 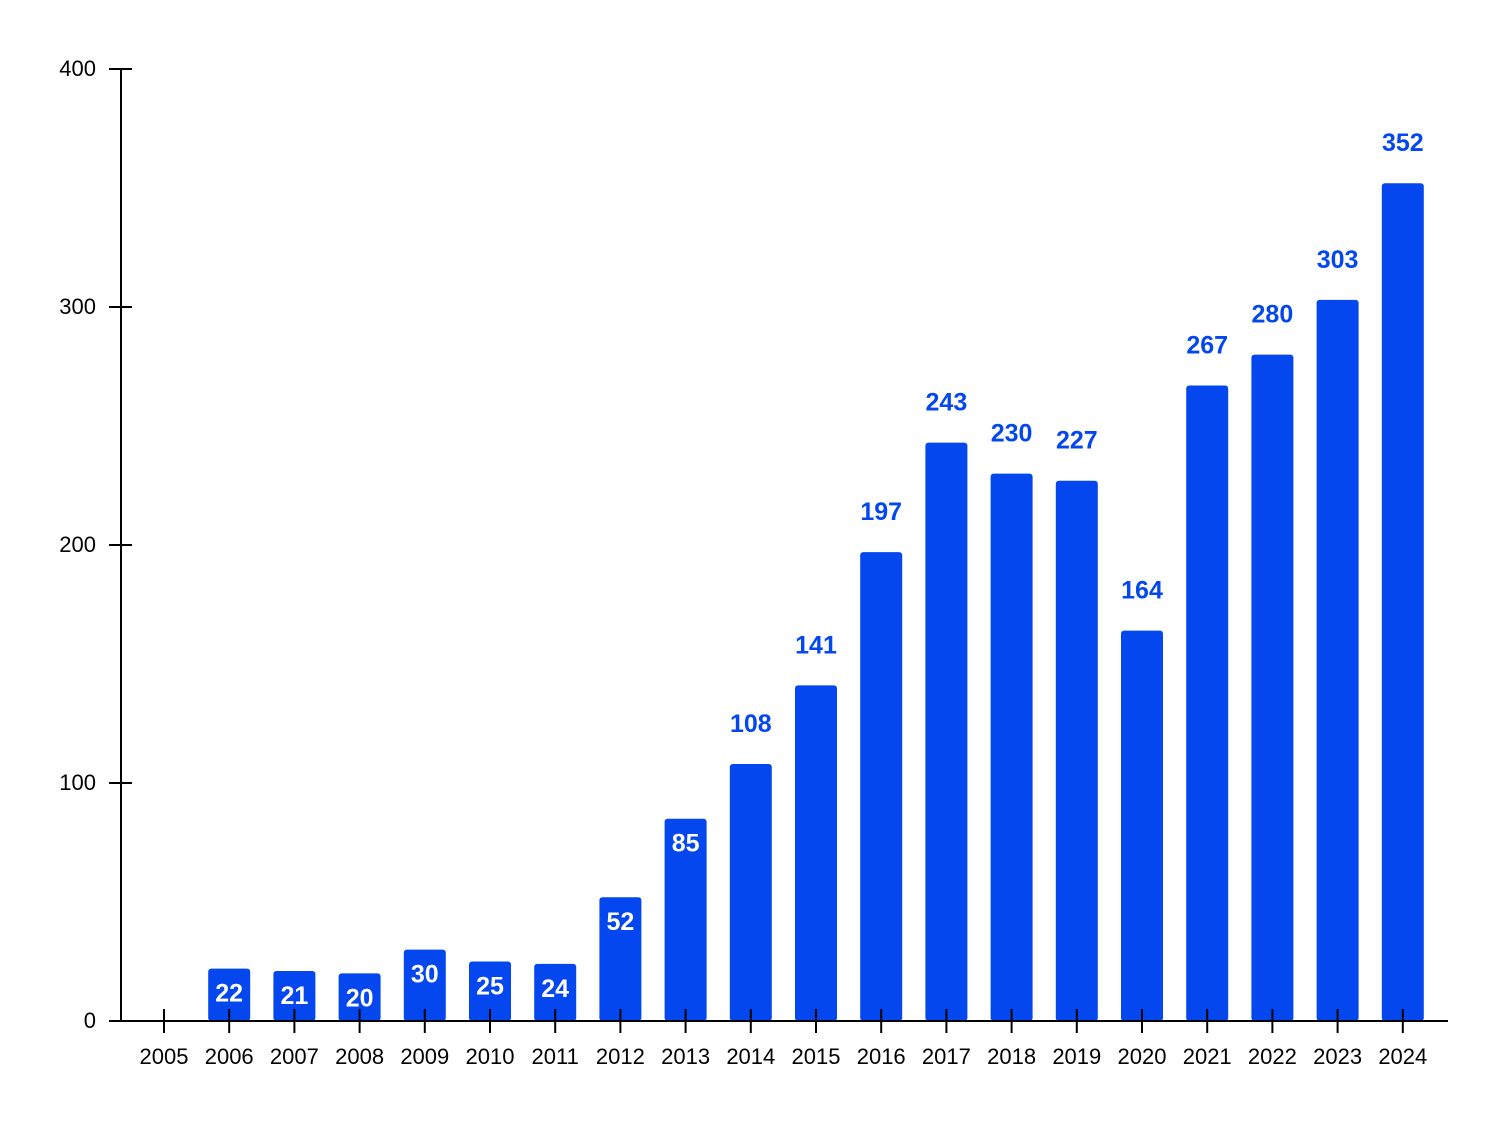 What do you see at coordinates (1077, 441) in the screenshot?
I see `data-label-2019: 227` at bounding box center [1077, 441].